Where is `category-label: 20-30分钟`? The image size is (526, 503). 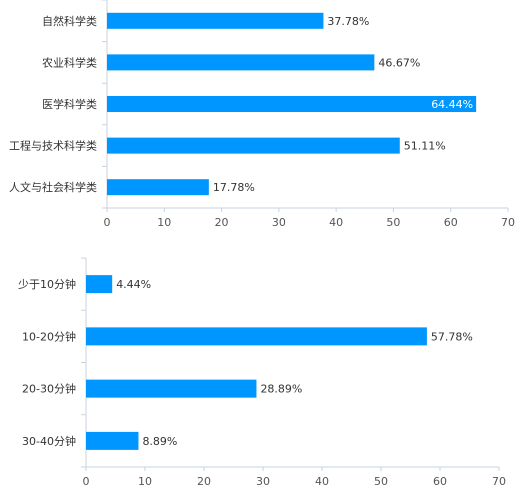 category-label: 20-30分钟 is located at coordinates (49, 389).